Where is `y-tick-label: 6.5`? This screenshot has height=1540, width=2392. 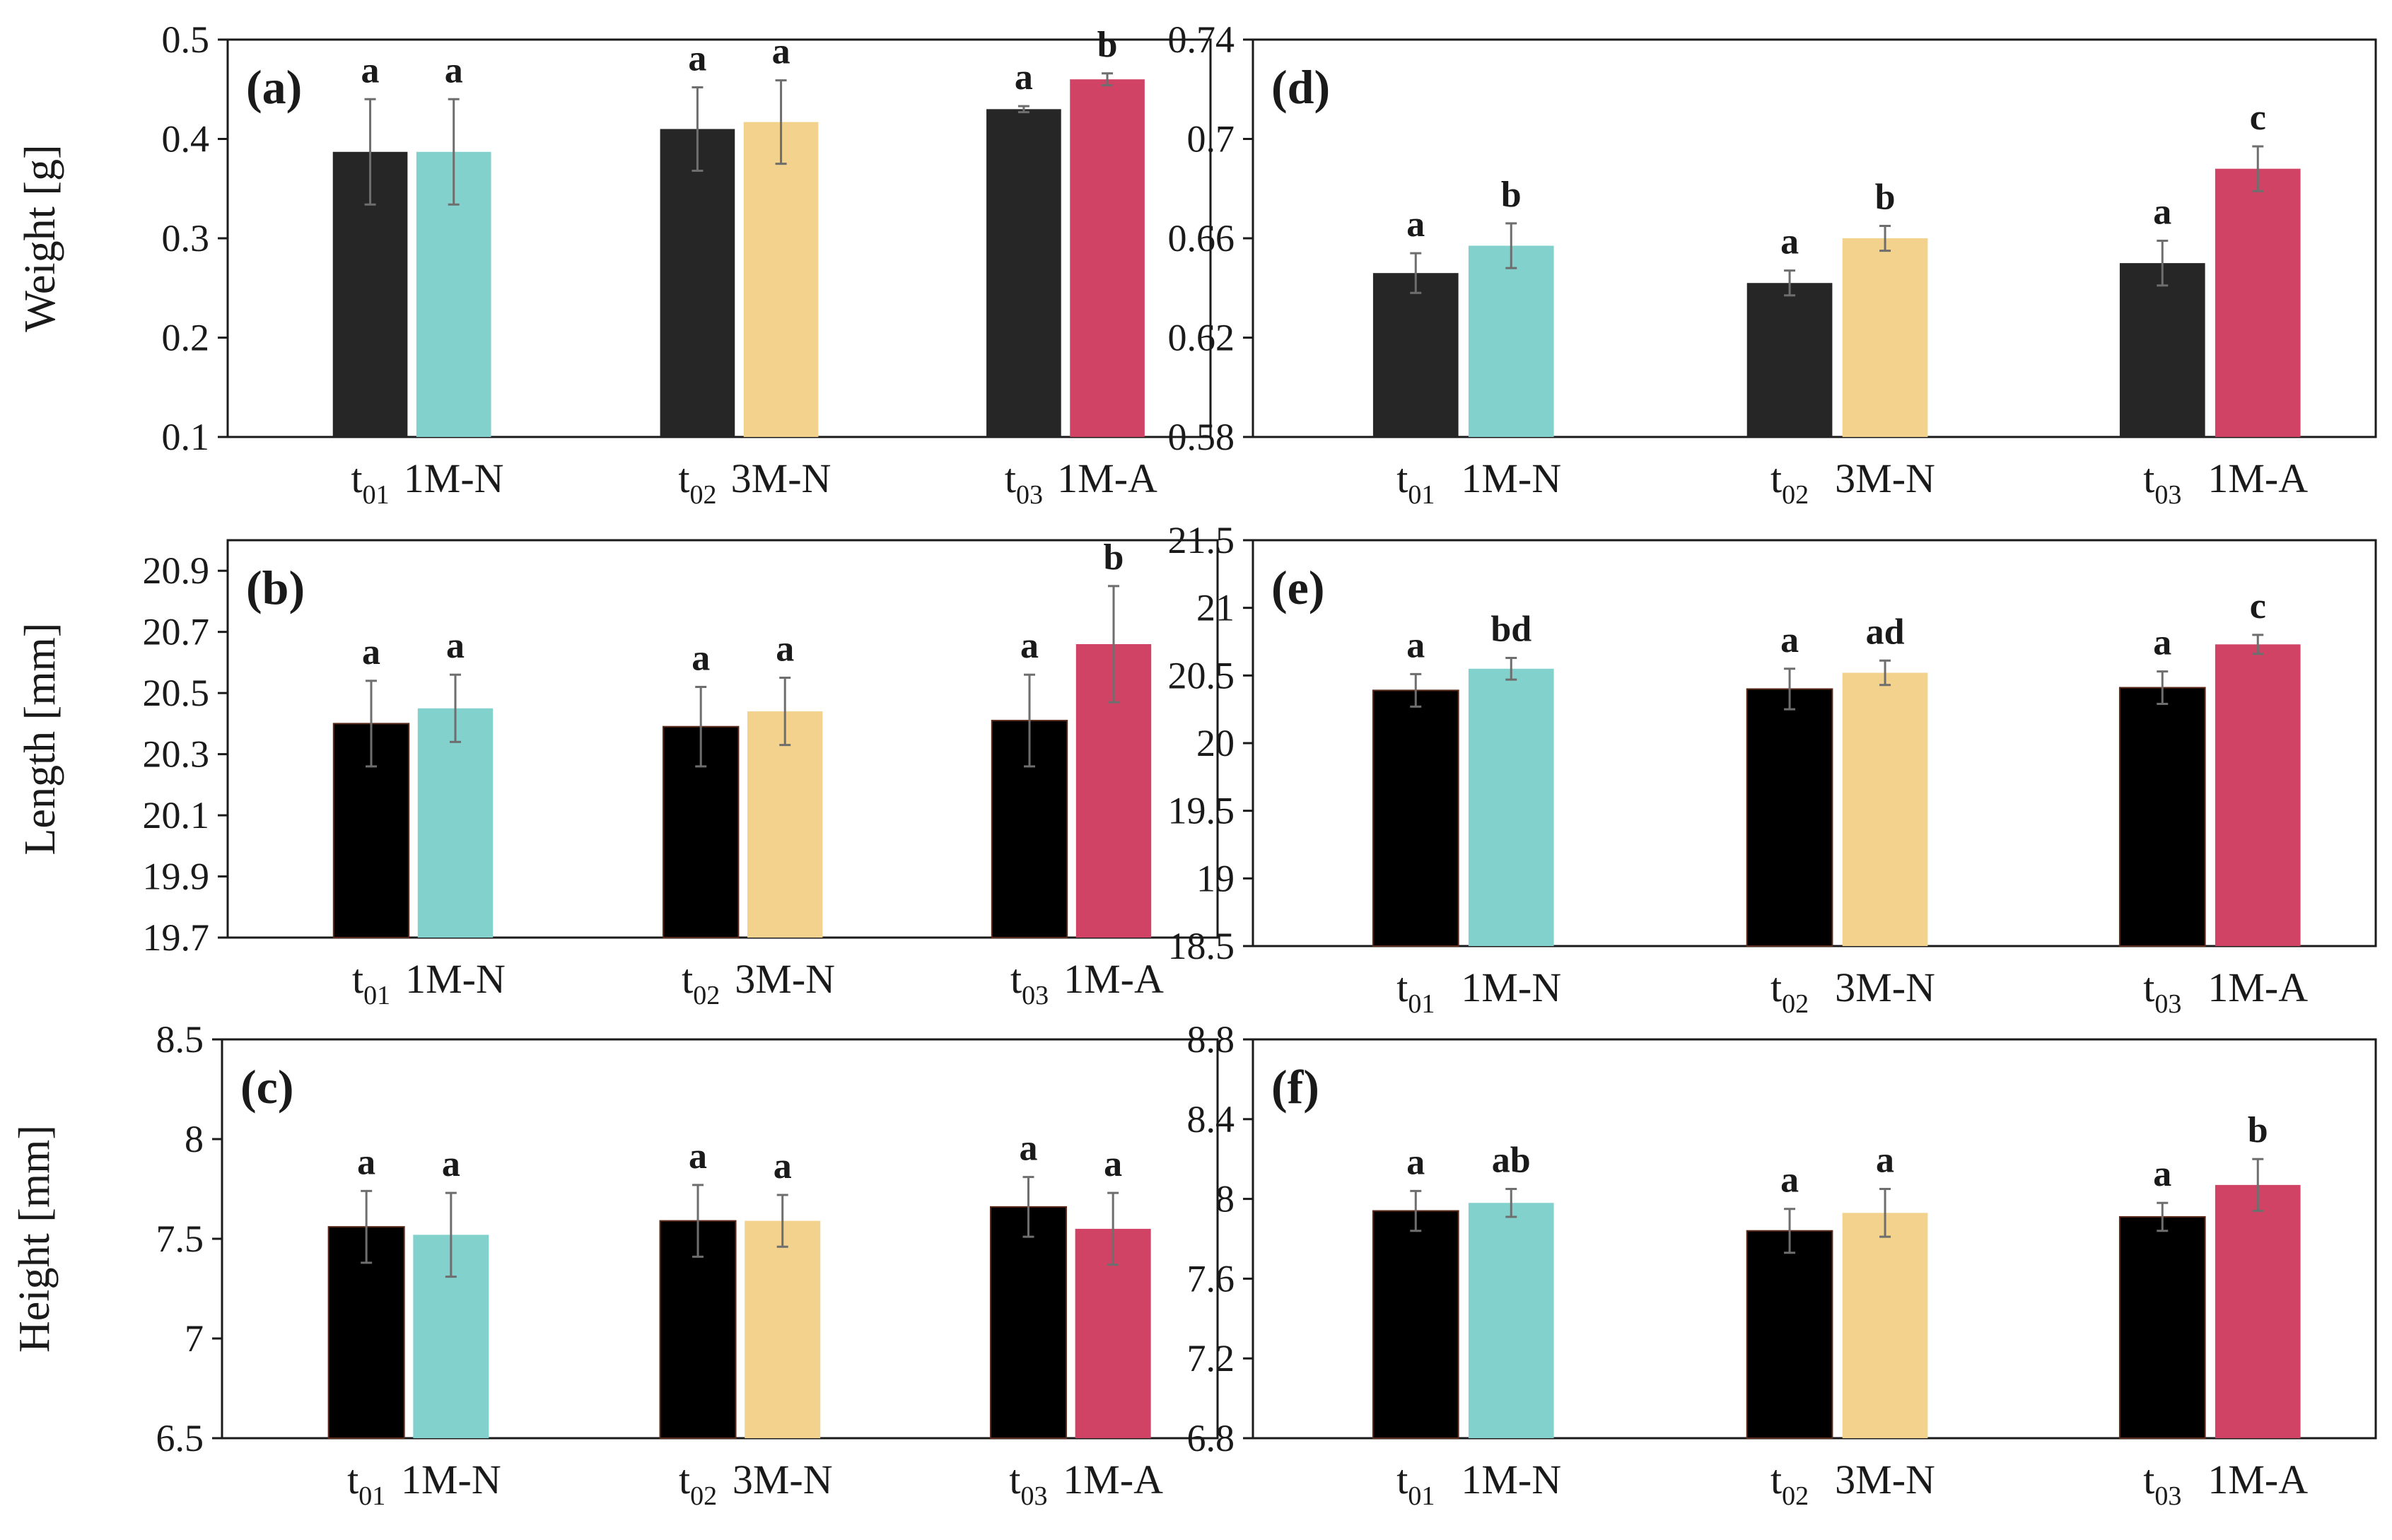 y-tick-label: 6.5 is located at coordinates (180, 1438).